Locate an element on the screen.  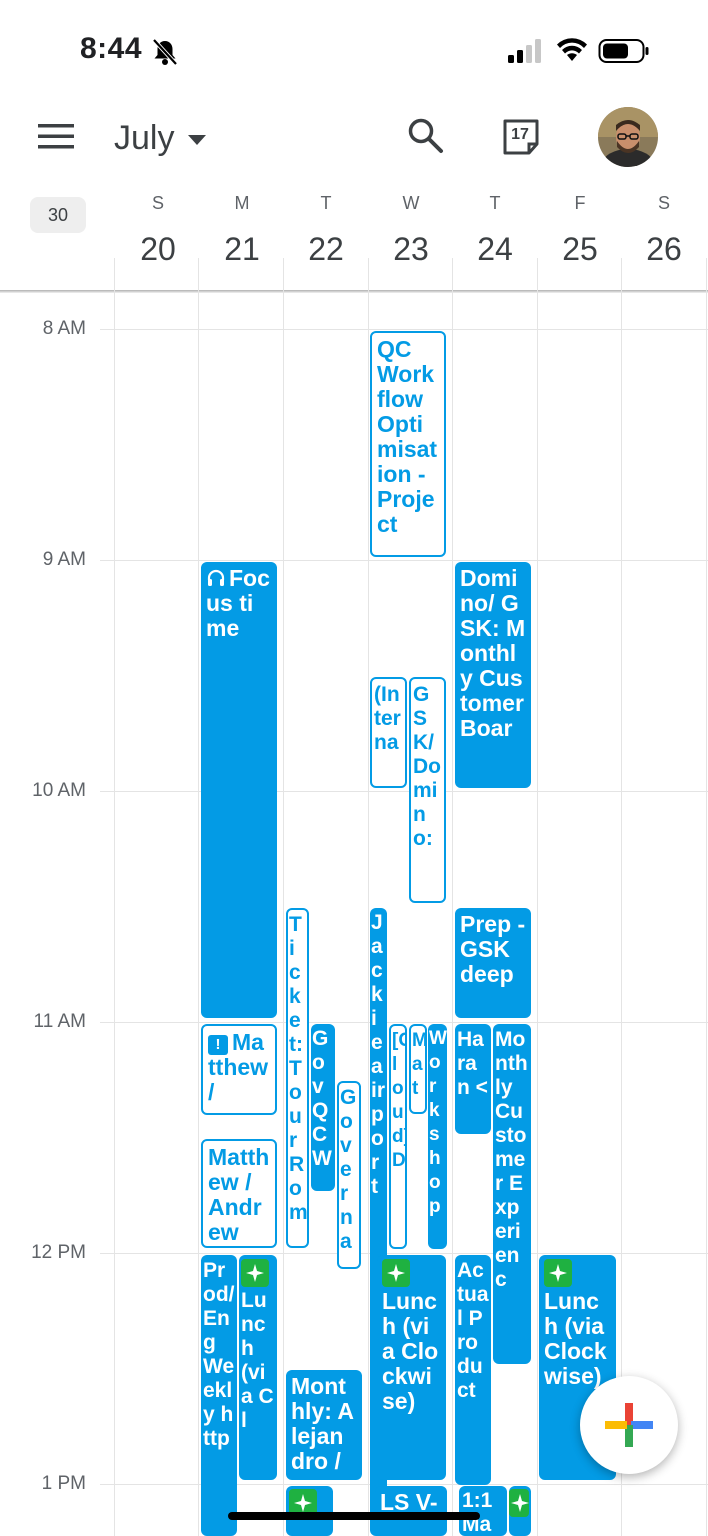
day-of-week: F is located at coordinates (580, 203).